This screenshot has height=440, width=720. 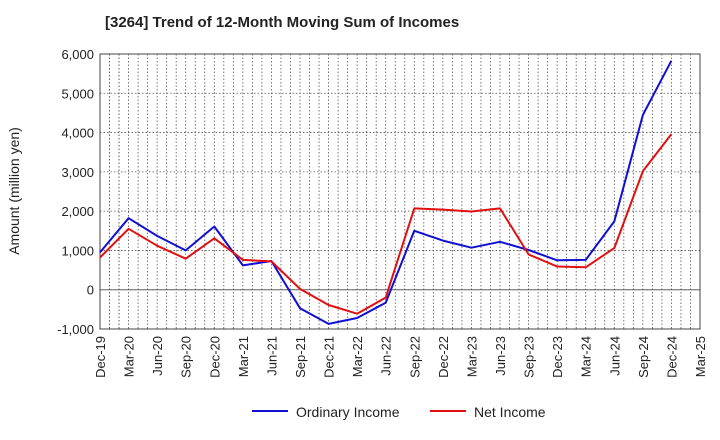 What do you see at coordinates (448, 411) in the screenshot?
I see `legend-swatch-net-income` at bounding box center [448, 411].